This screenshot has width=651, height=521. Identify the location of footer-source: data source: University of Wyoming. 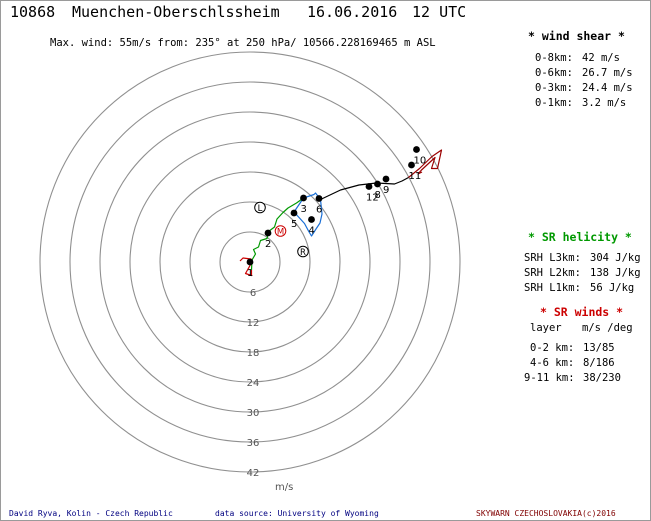
(297, 513).